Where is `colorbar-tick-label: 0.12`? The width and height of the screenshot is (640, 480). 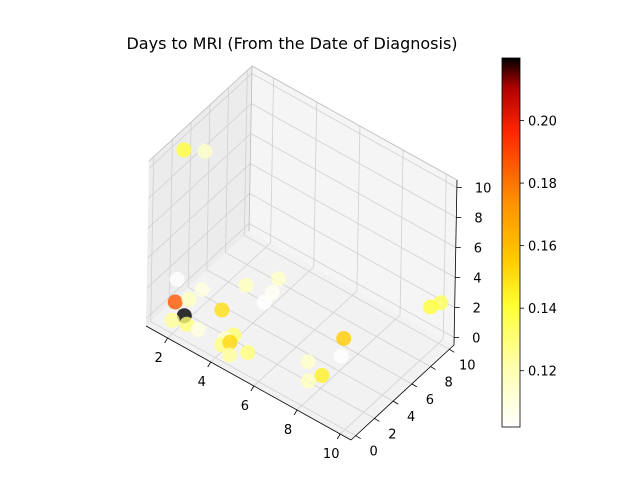
colorbar-tick-label: 0.12 is located at coordinates (542, 372).